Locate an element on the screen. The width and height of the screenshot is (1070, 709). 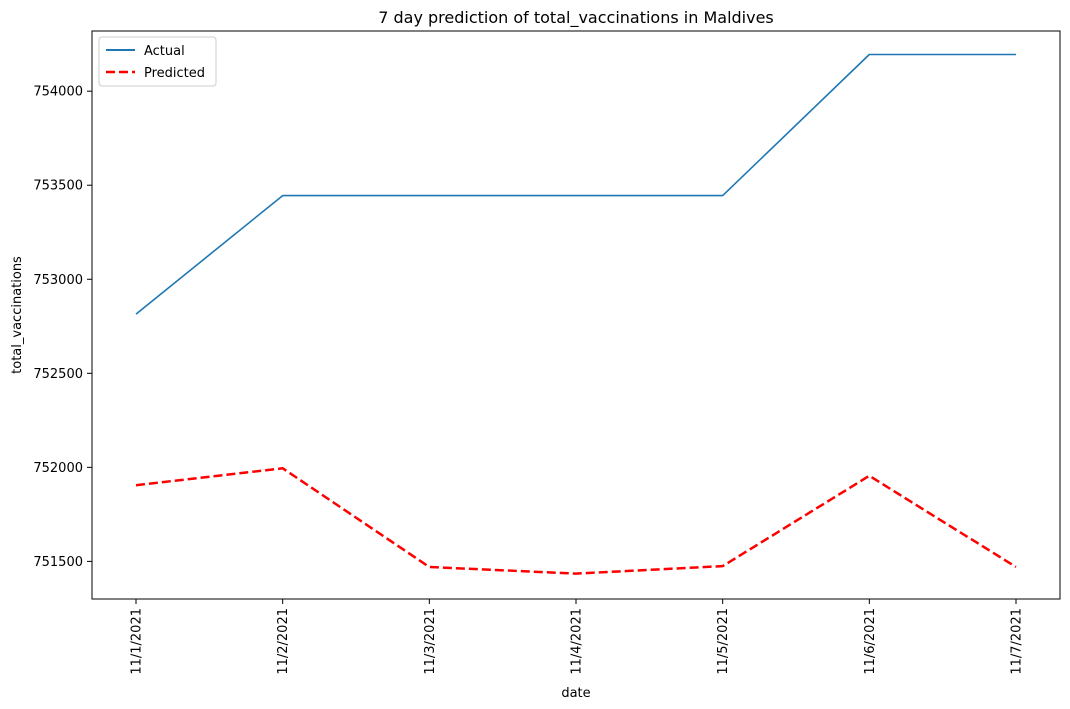
x-tick-label: 11/4/2021 is located at coordinates (577, 641).